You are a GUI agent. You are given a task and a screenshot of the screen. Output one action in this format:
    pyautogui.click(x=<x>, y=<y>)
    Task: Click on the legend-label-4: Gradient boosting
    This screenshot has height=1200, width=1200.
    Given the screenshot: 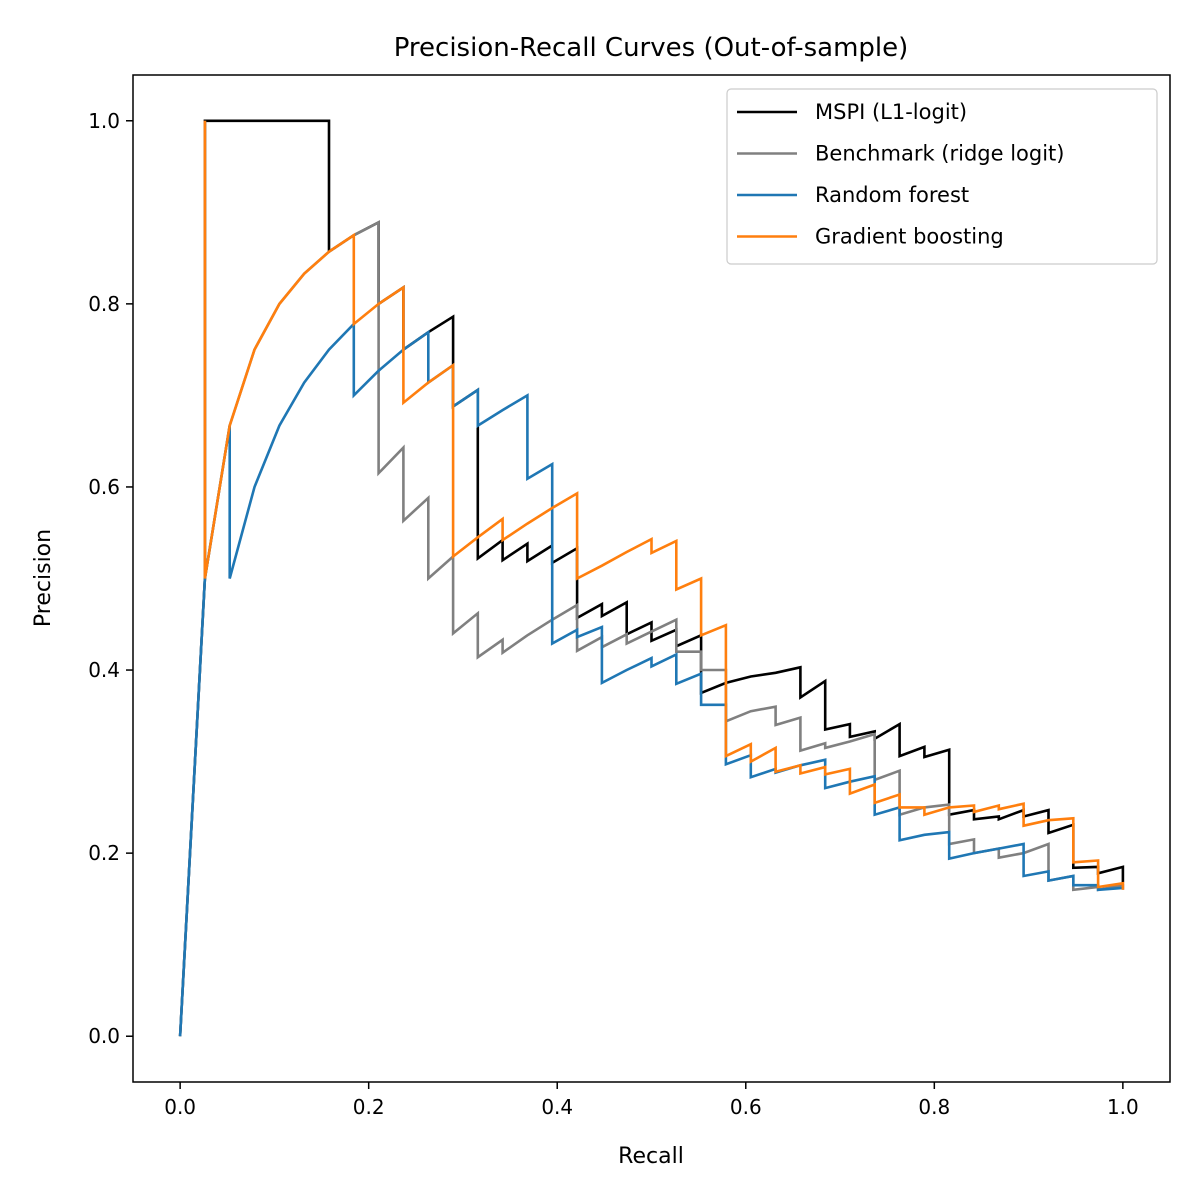 What is the action you would take?
    pyautogui.click(x=909, y=237)
    